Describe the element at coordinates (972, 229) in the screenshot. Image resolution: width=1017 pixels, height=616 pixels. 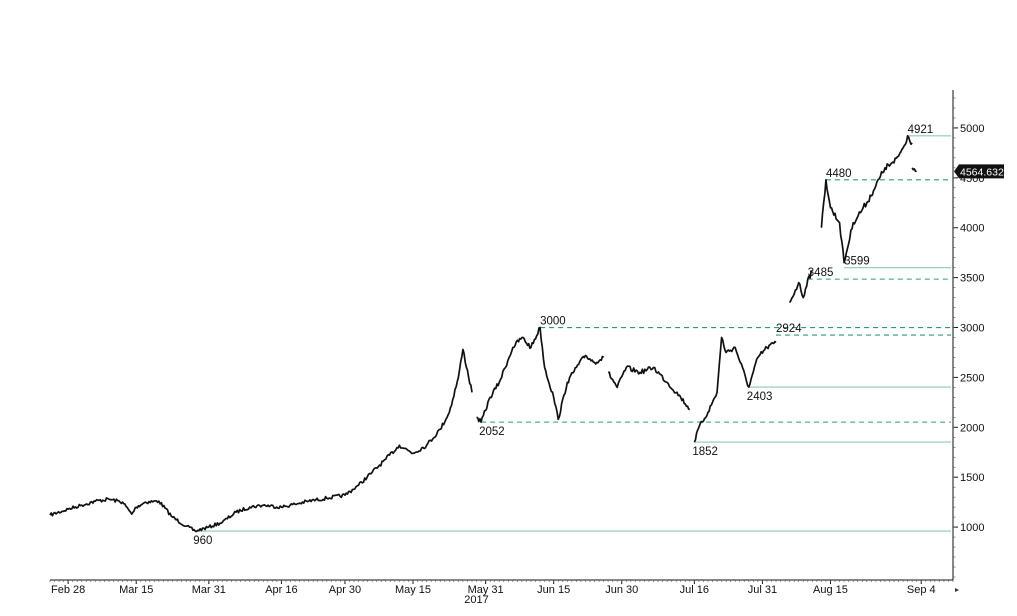
I see `y-tick-label: 4000` at that location.